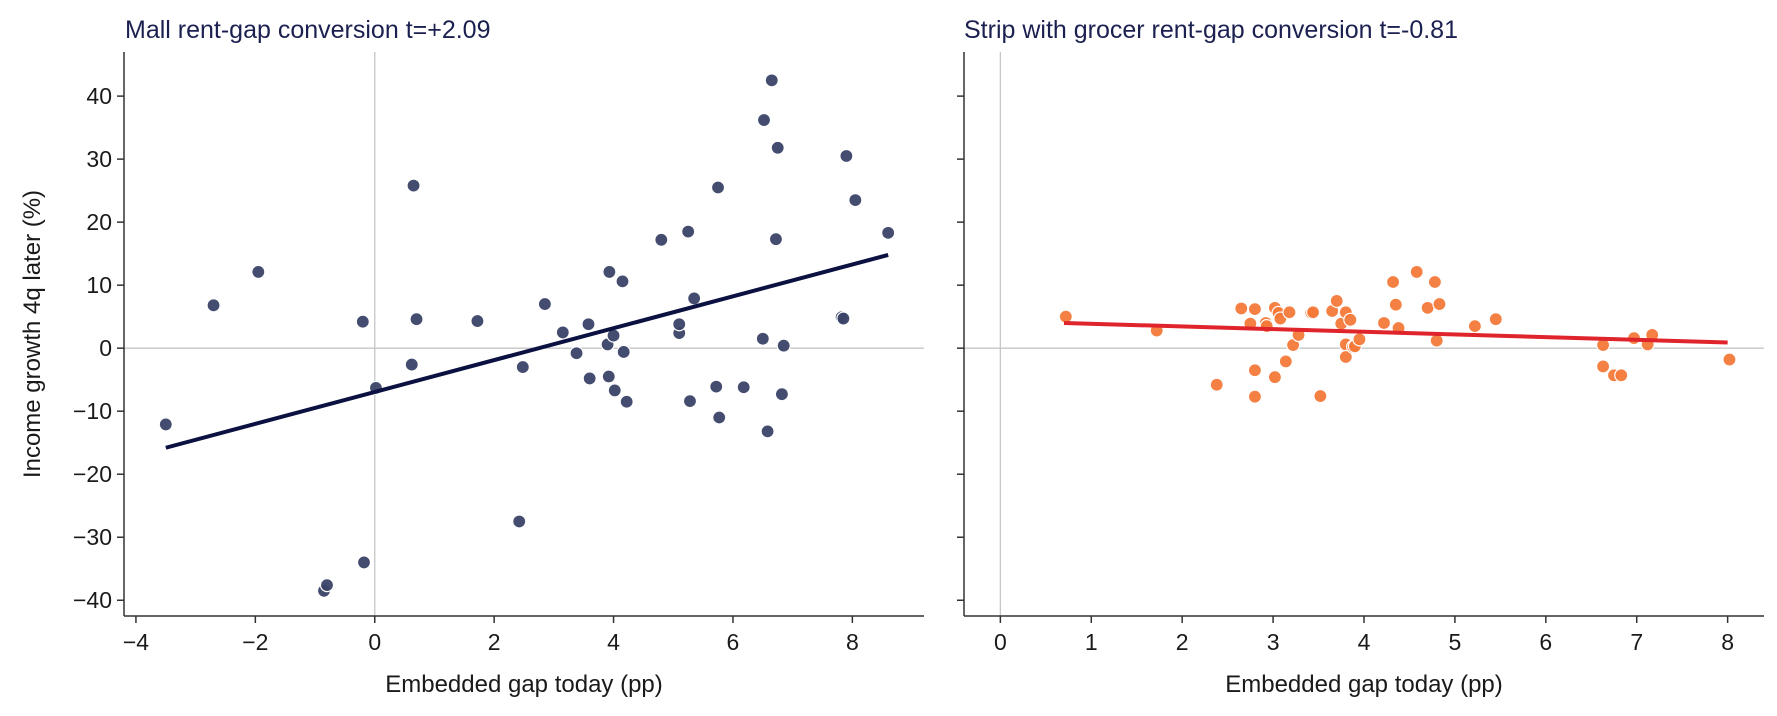 This screenshot has height=716, width=1777. What do you see at coordinates (99, 285) in the screenshot?
I see `y-tick-label: 10` at bounding box center [99, 285].